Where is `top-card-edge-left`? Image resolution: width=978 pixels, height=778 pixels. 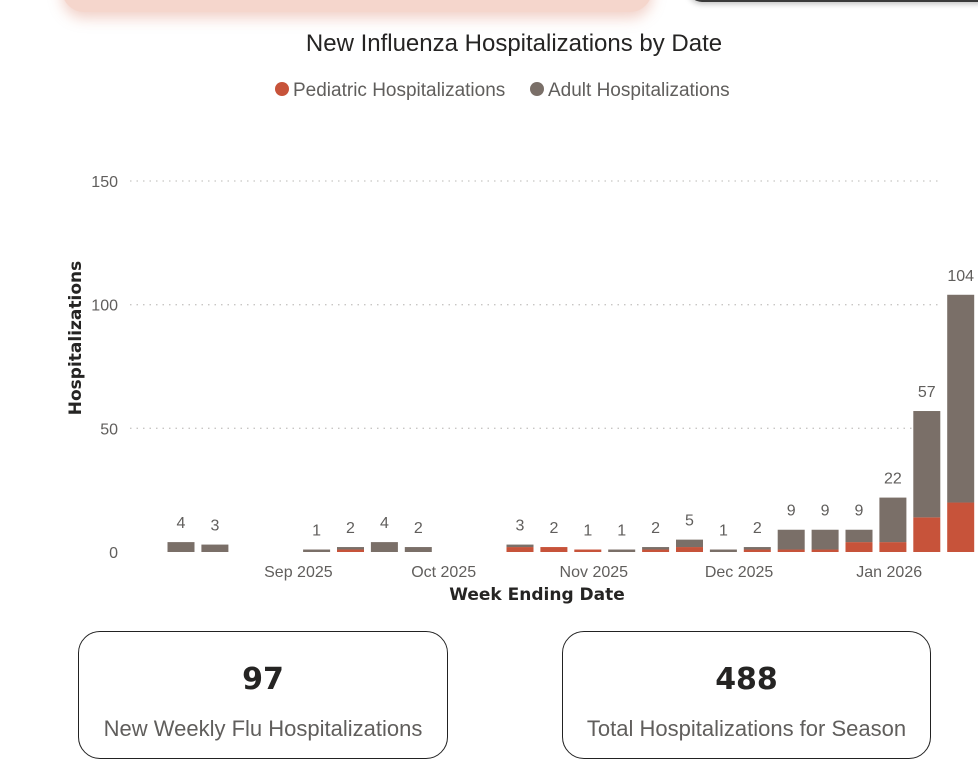 top-card-edge-left is located at coordinates (357, 6).